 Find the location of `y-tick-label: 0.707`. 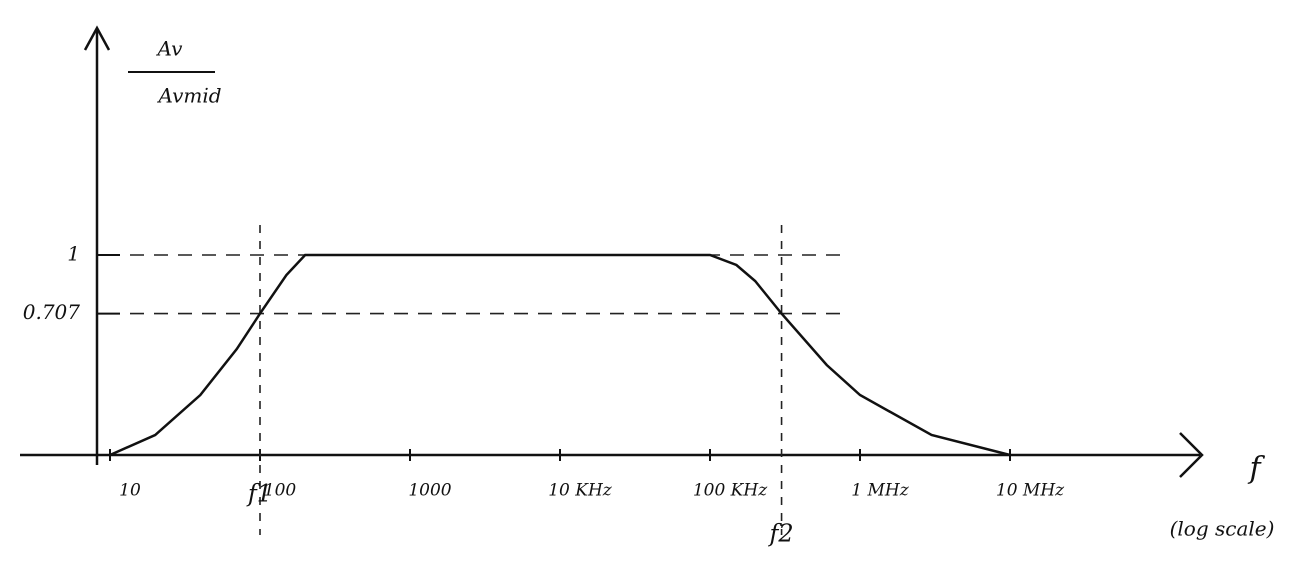

y-tick-label: 0.707 is located at coordinates (52, 312).